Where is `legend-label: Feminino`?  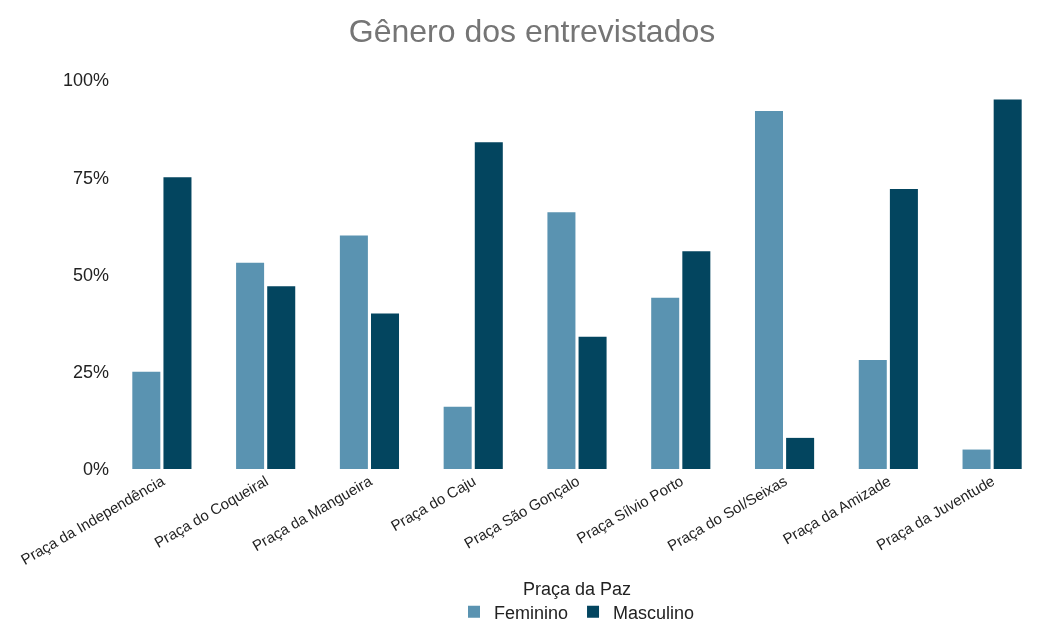
legend-label: Feminino is located at coordinates (531, 612).